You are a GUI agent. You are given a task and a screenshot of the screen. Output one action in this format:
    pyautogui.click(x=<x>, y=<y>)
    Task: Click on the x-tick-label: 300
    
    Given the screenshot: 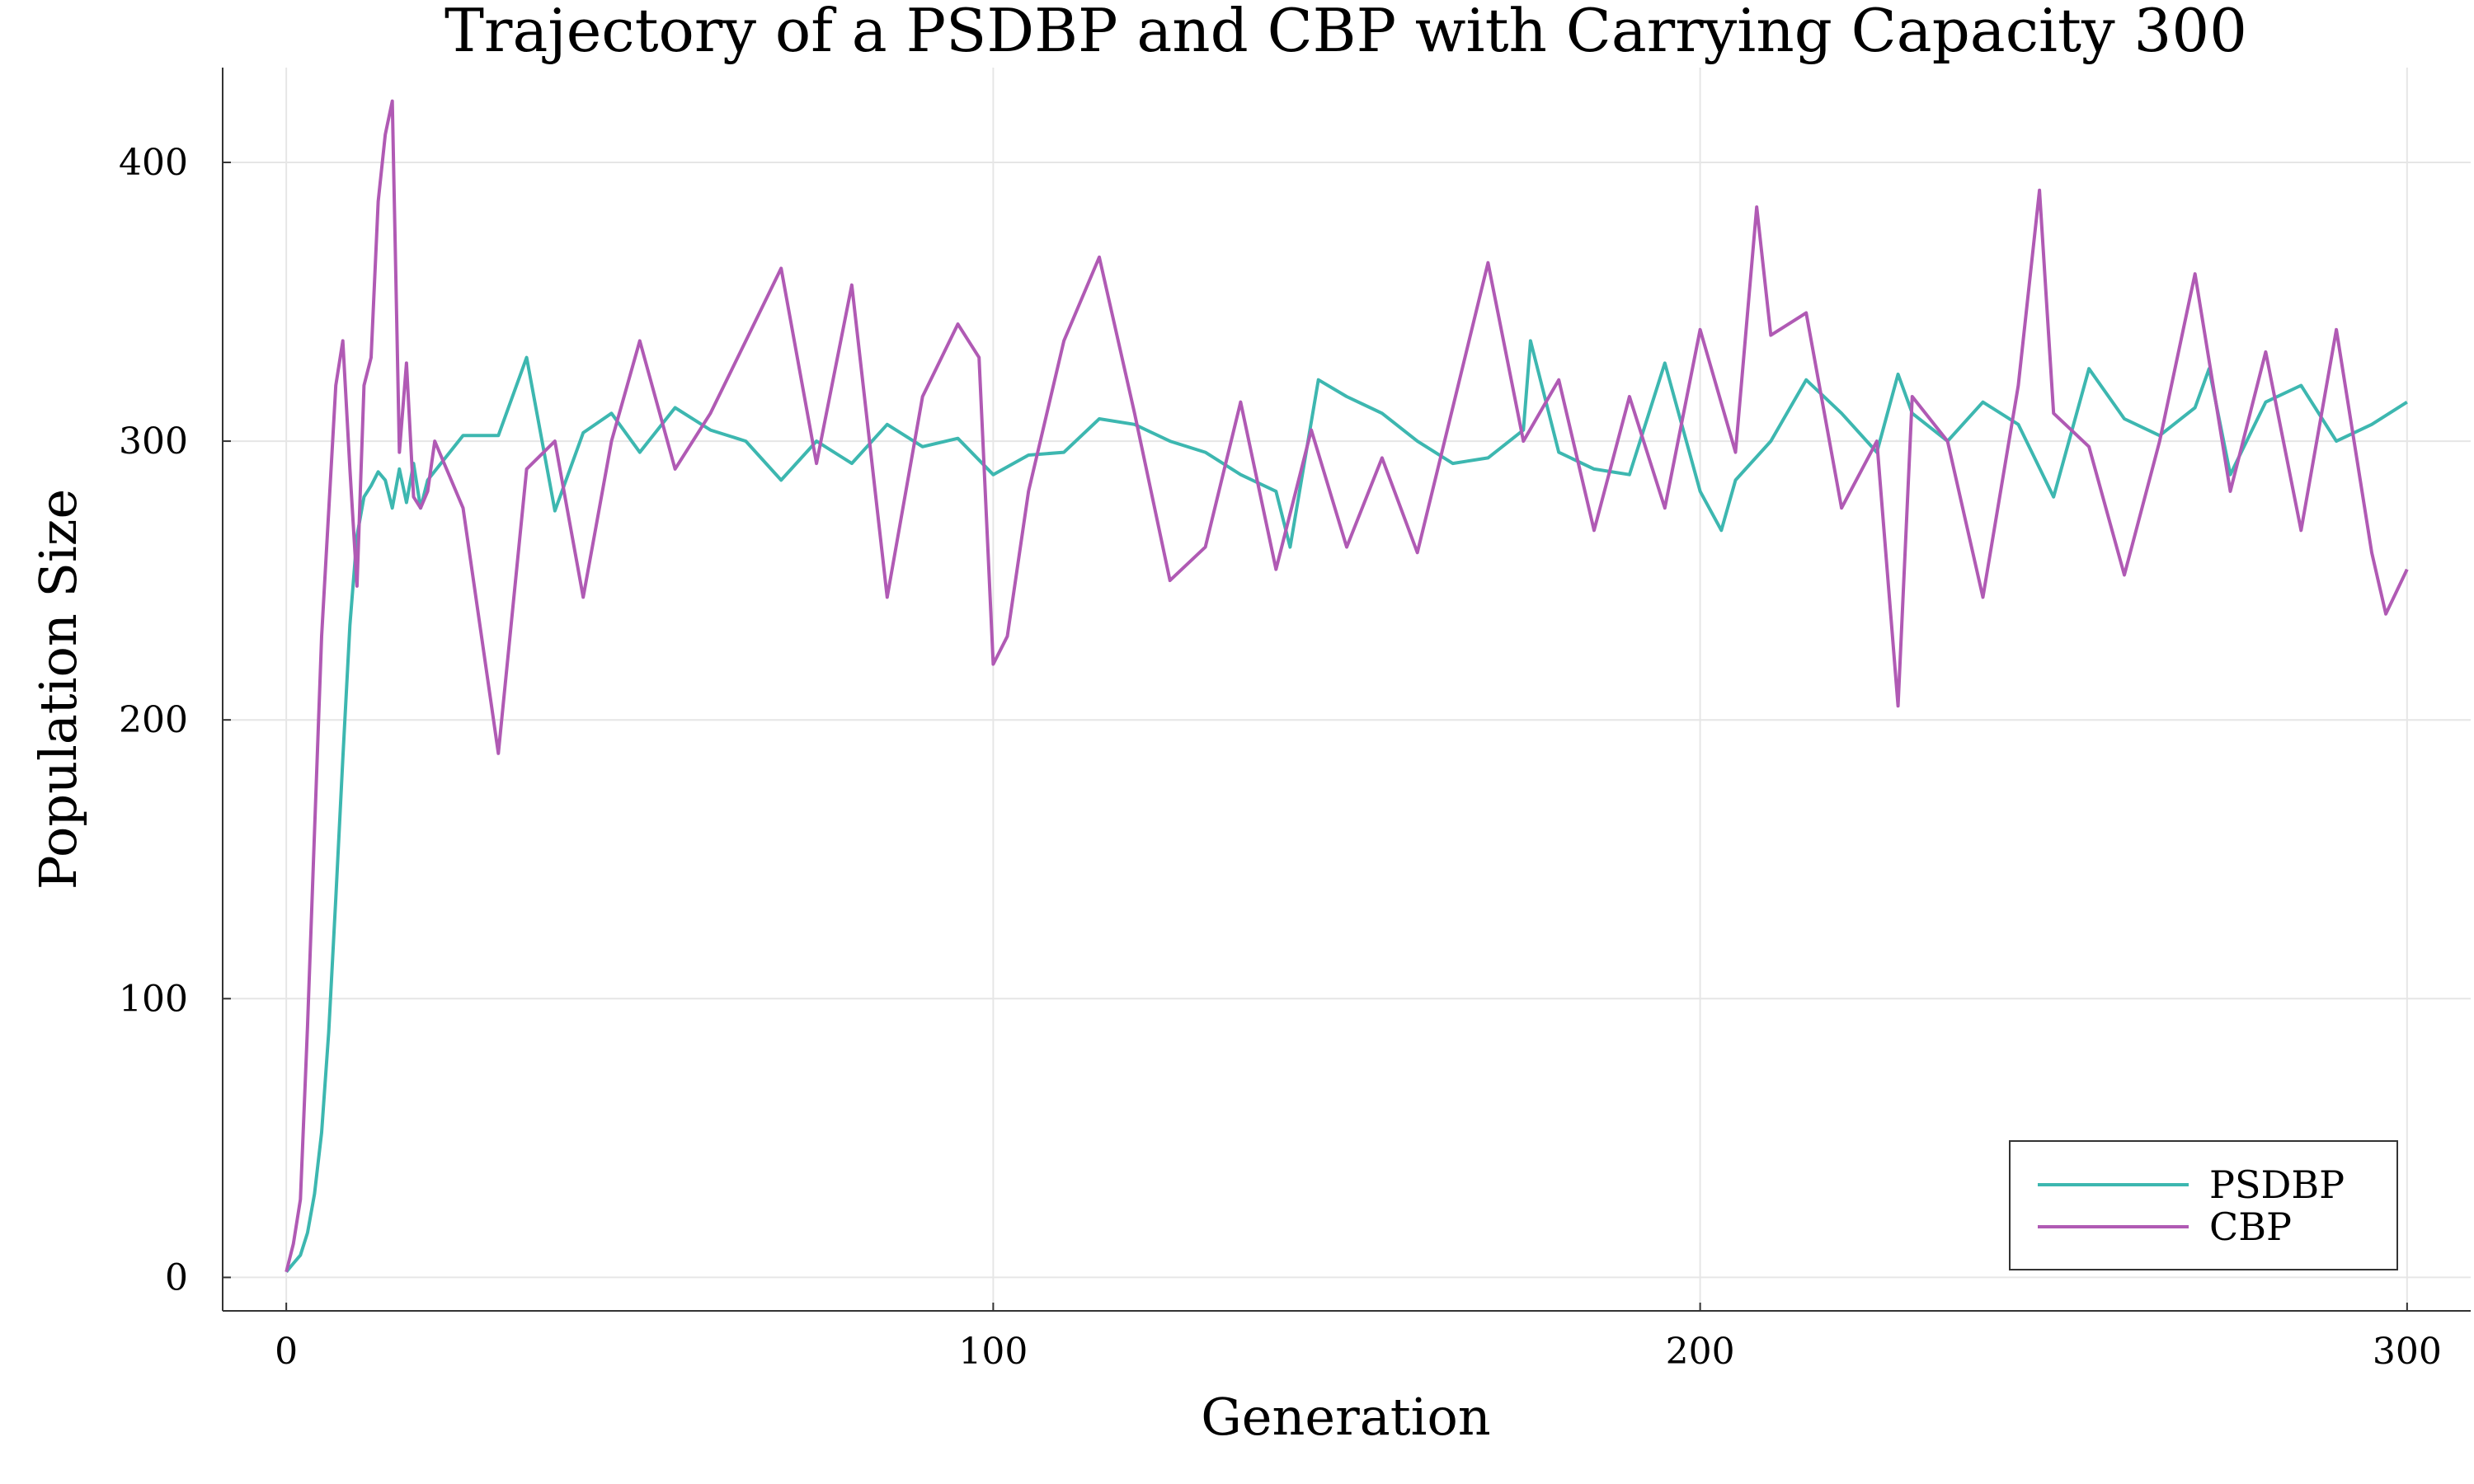 What is the action you would take?
    pyautogui.click(x=2407, y=1352)
    